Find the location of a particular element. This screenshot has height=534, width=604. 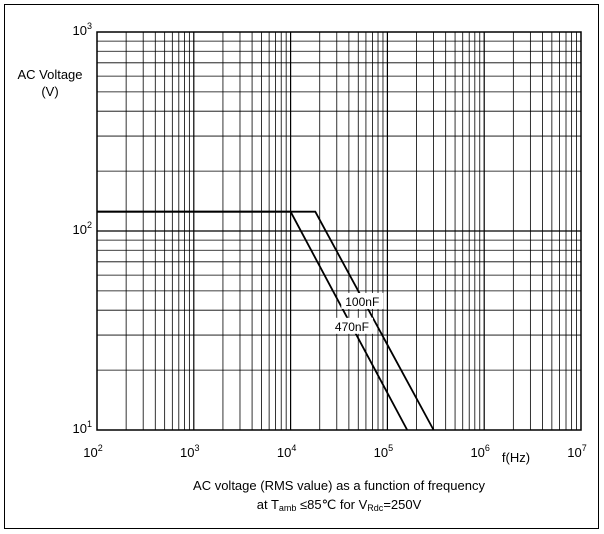

y-tick-label: 10¹ is located at coordinates (82, 427).